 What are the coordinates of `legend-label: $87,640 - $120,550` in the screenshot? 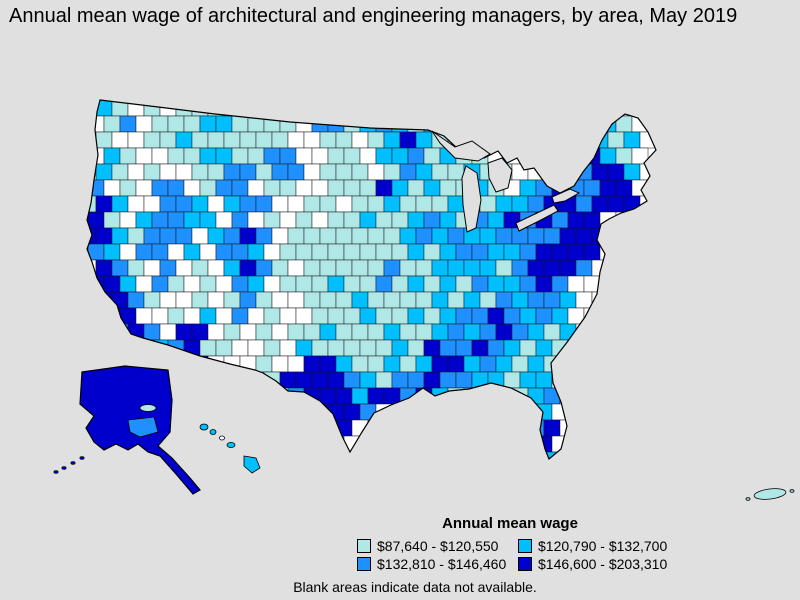 It's located at (438, 545).